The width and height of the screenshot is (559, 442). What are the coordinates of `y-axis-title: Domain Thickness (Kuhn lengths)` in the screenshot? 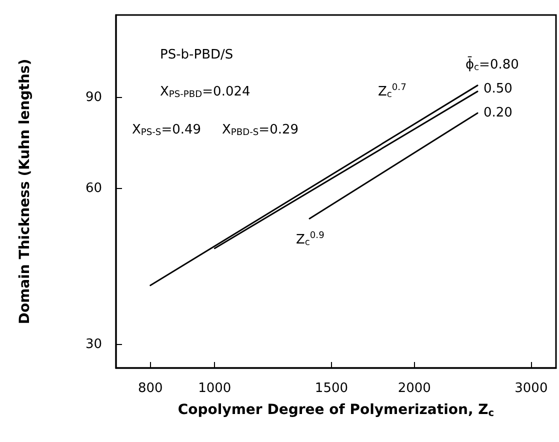 It's located at (25, 191).